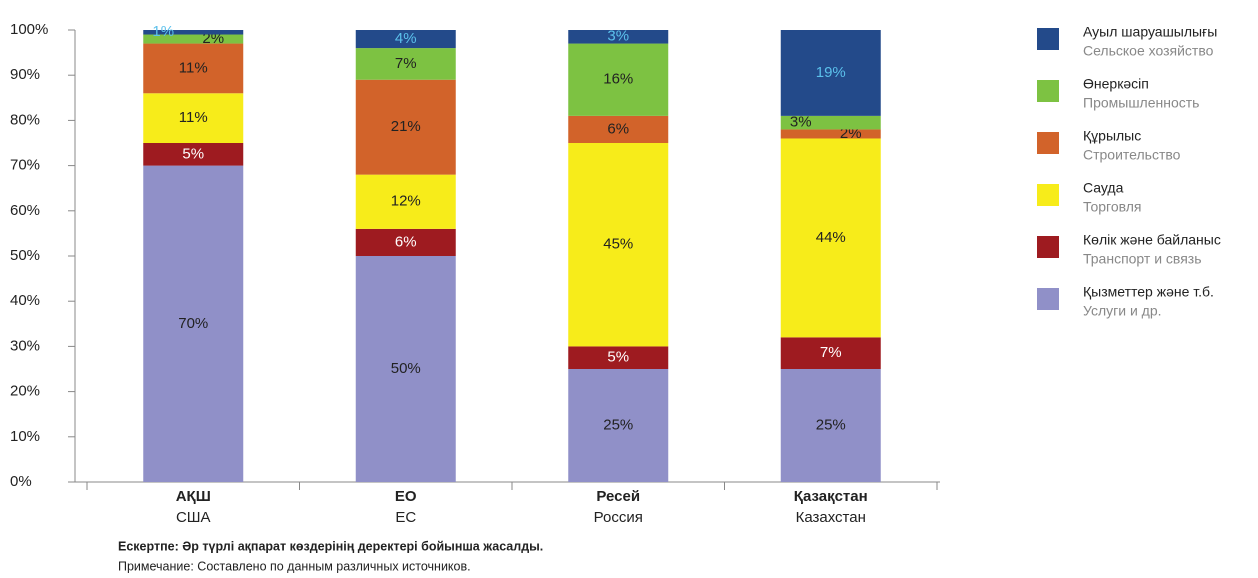 The height and width of the screenshot is (578, 1258). I want to click on legend-label: Строительство, so click(1132, 155).